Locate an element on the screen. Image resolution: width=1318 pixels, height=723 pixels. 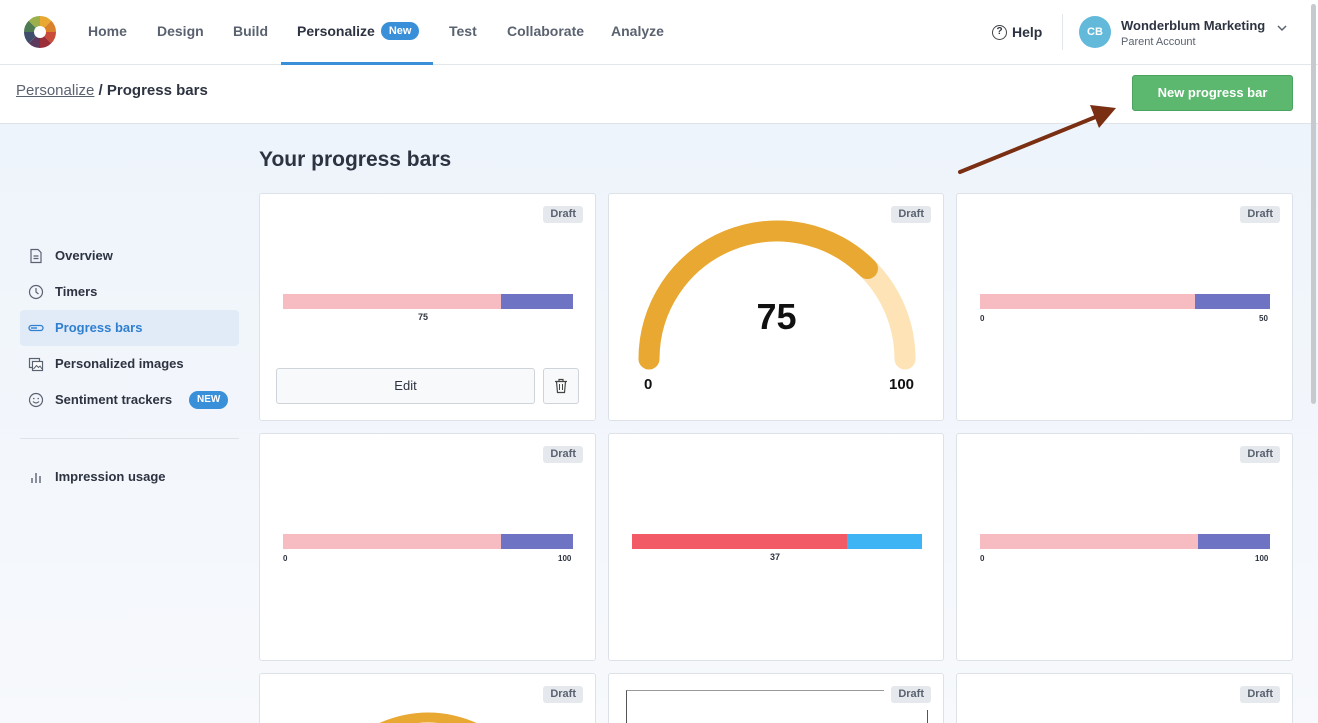
help-label: Help is located at coordinates (1027, 32).